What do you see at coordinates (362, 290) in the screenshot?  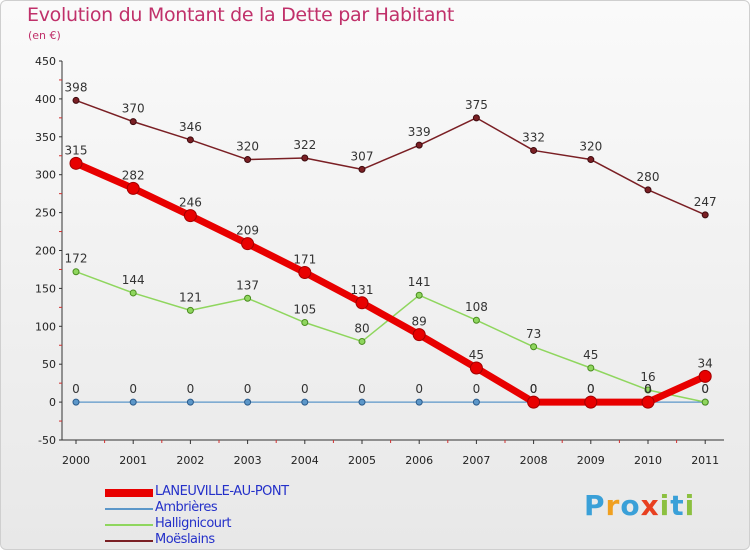 I see `data-label: 131` at bounding box center [362, 290].